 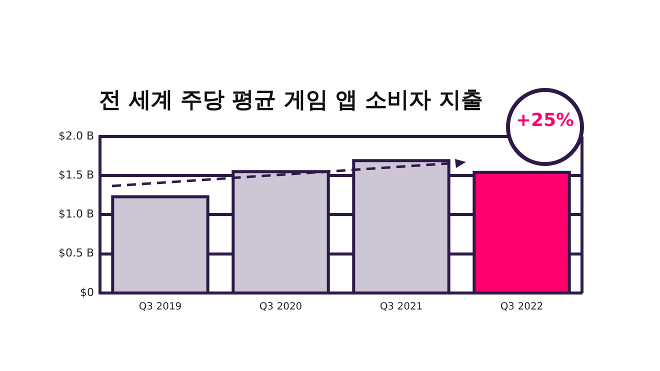 What do you see at coordinates (160, 307) in the screenshot?
I see `x-tick-label: Q3 2019` at bounding box center [160, 307].